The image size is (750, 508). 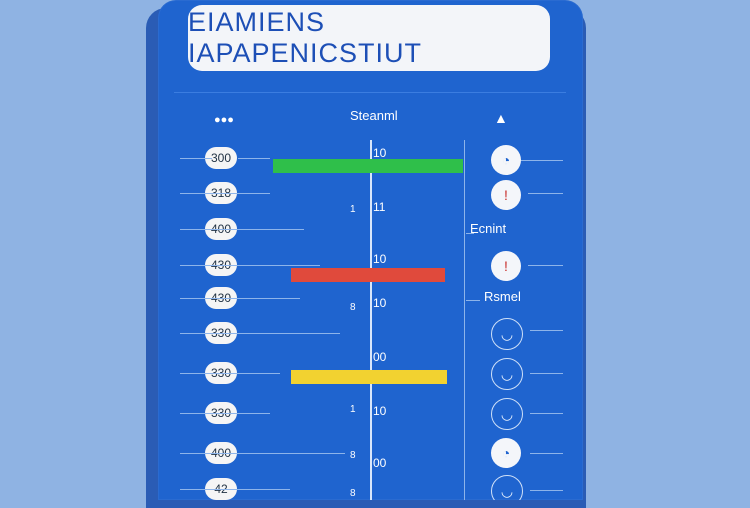 I want to click on bar-yellow, so click(x=369, y=377).